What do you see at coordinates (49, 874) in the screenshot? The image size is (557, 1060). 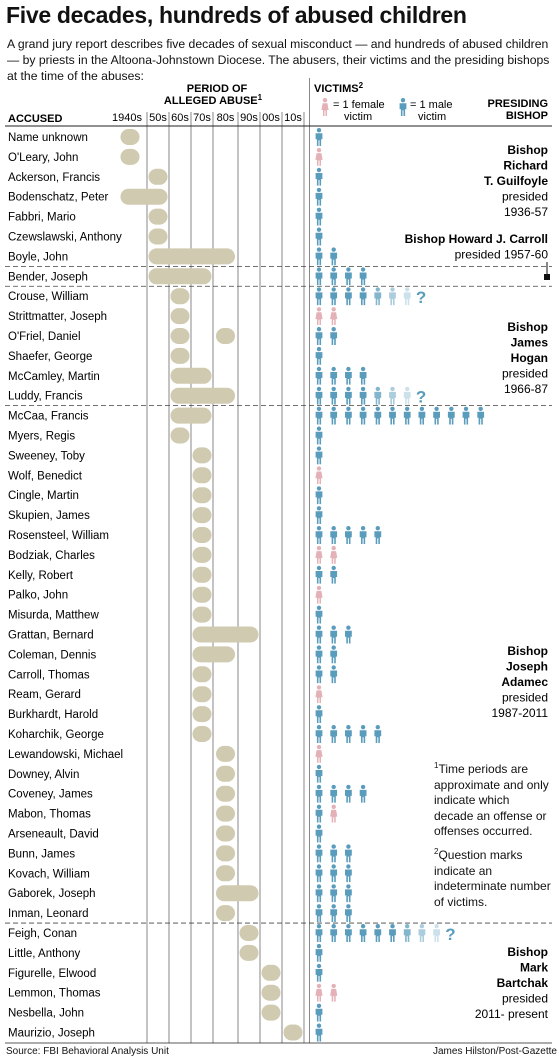 I see `accused-name: Kovach, William` at bounding box center [49, 874].